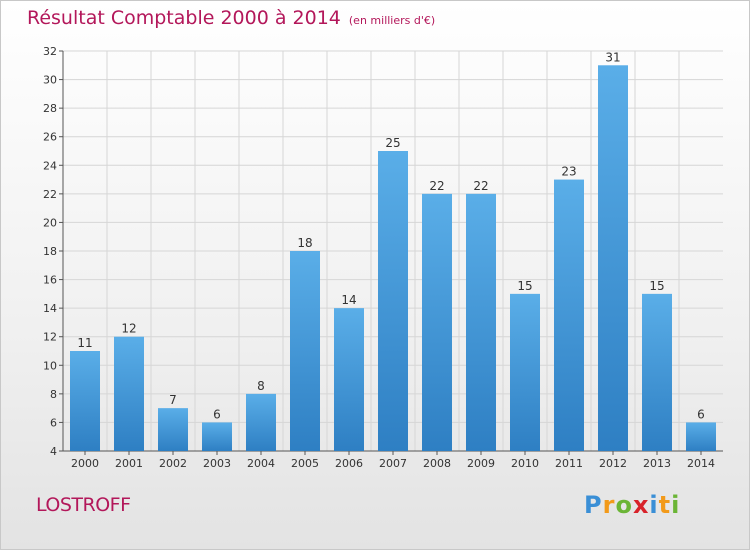 The width and height of the screenshot is (750, 550). Describe the element at coordinates (217, 463) in the screenshot. I see `x-tick-label: 2003` at that location.